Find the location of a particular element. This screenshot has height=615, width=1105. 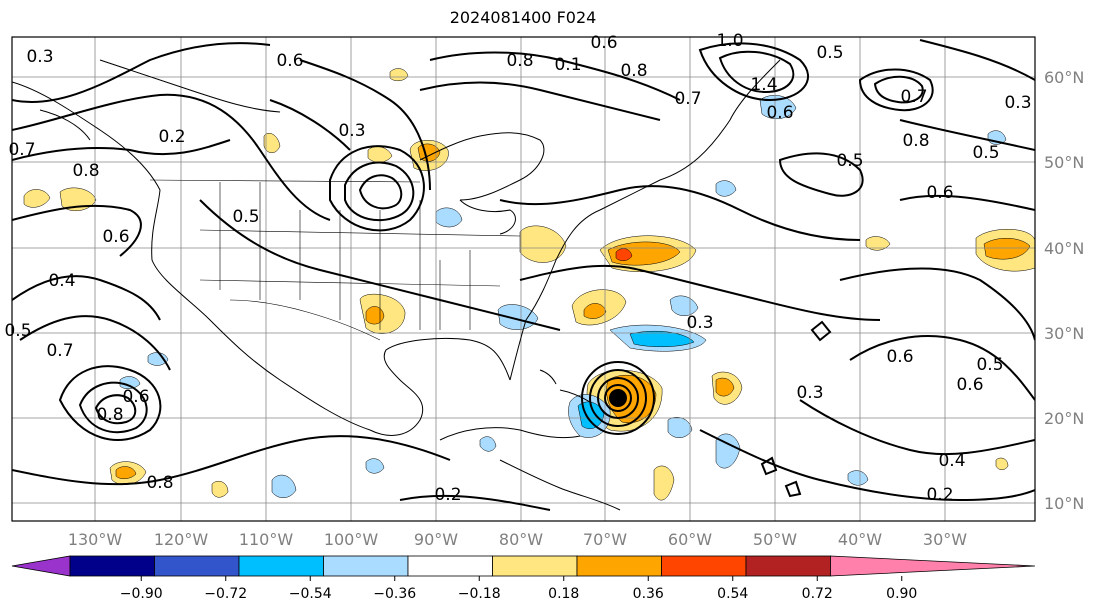

fill-blue is located at coordinates (662, 338).